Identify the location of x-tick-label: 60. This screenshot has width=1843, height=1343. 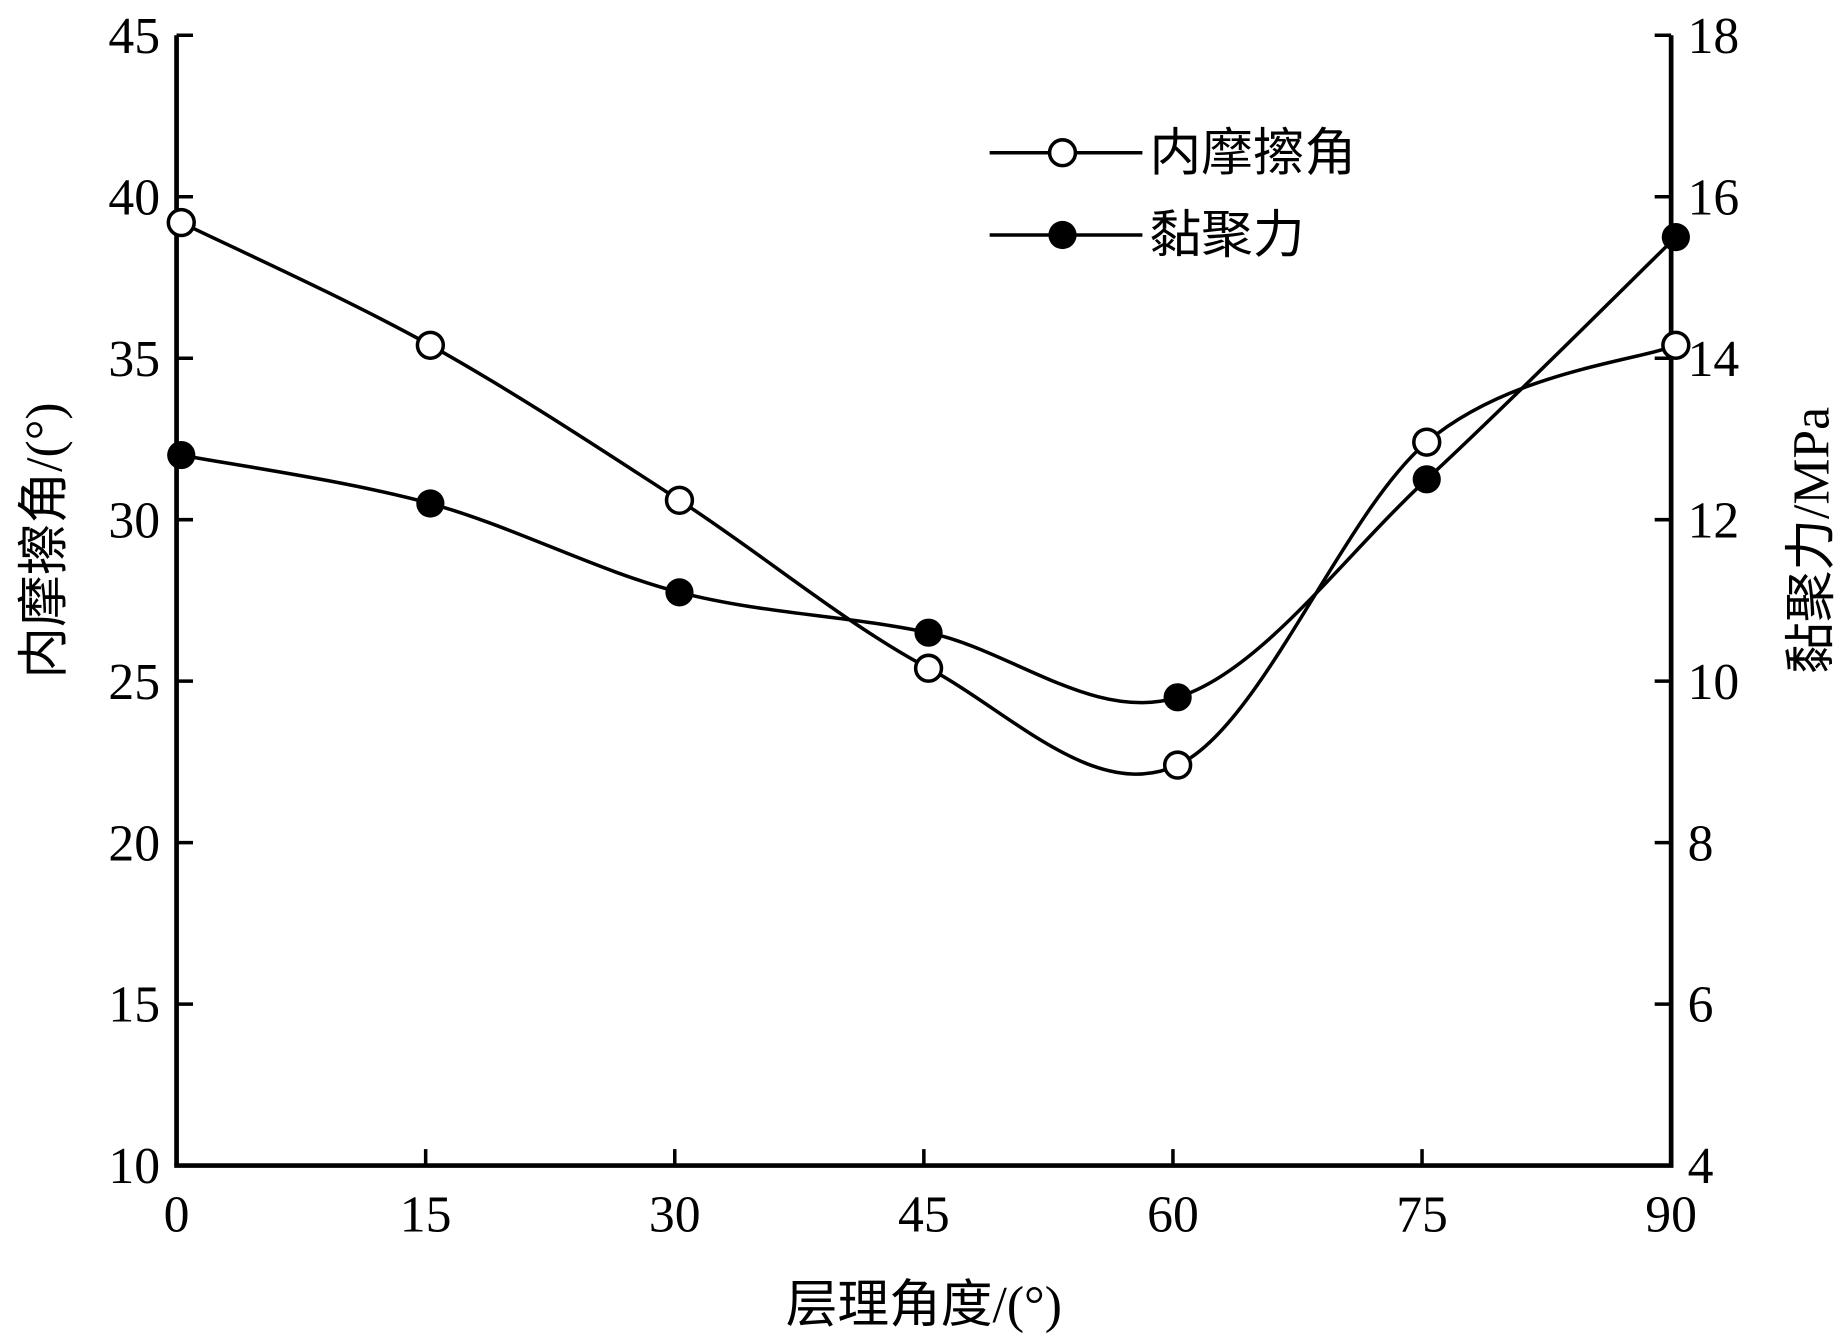
(1173, 1214).